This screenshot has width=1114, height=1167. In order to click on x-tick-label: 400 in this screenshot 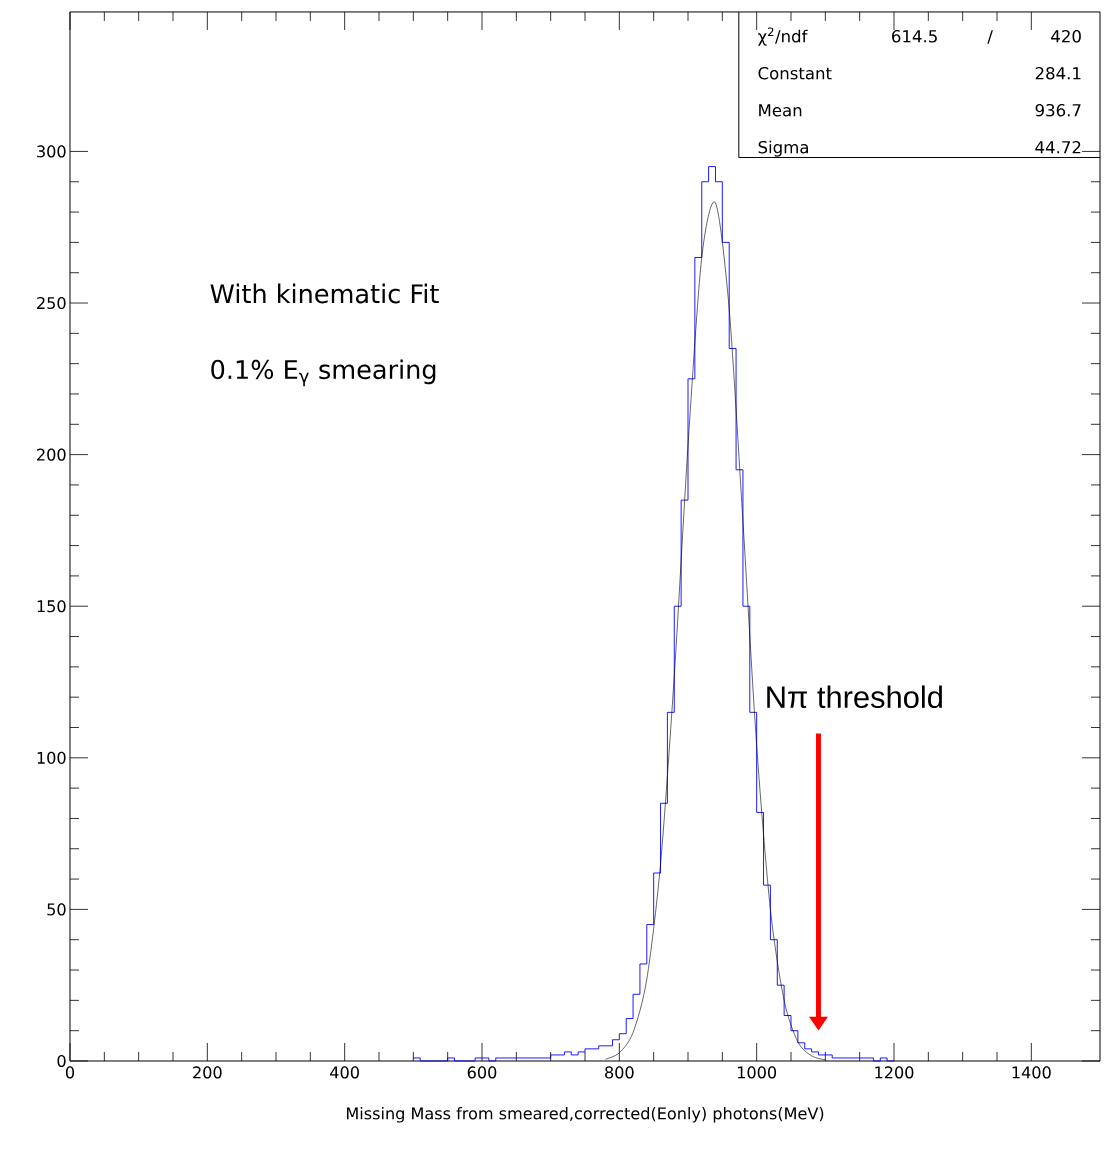, I will do `click(344, 1072)`.